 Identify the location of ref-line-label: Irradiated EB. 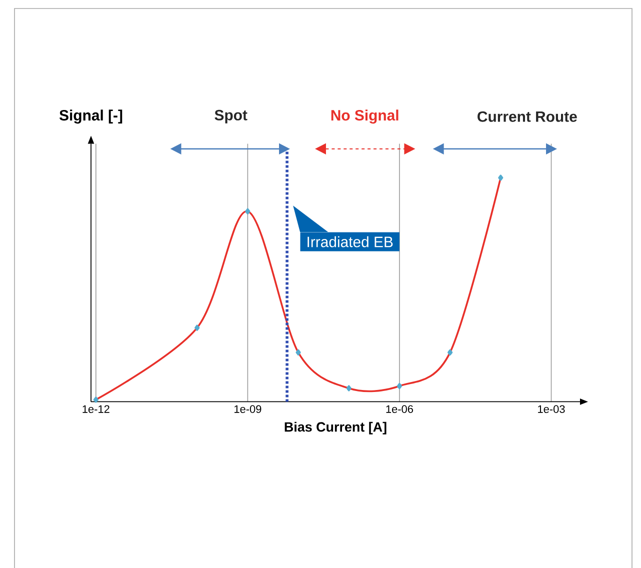
(350, 242).